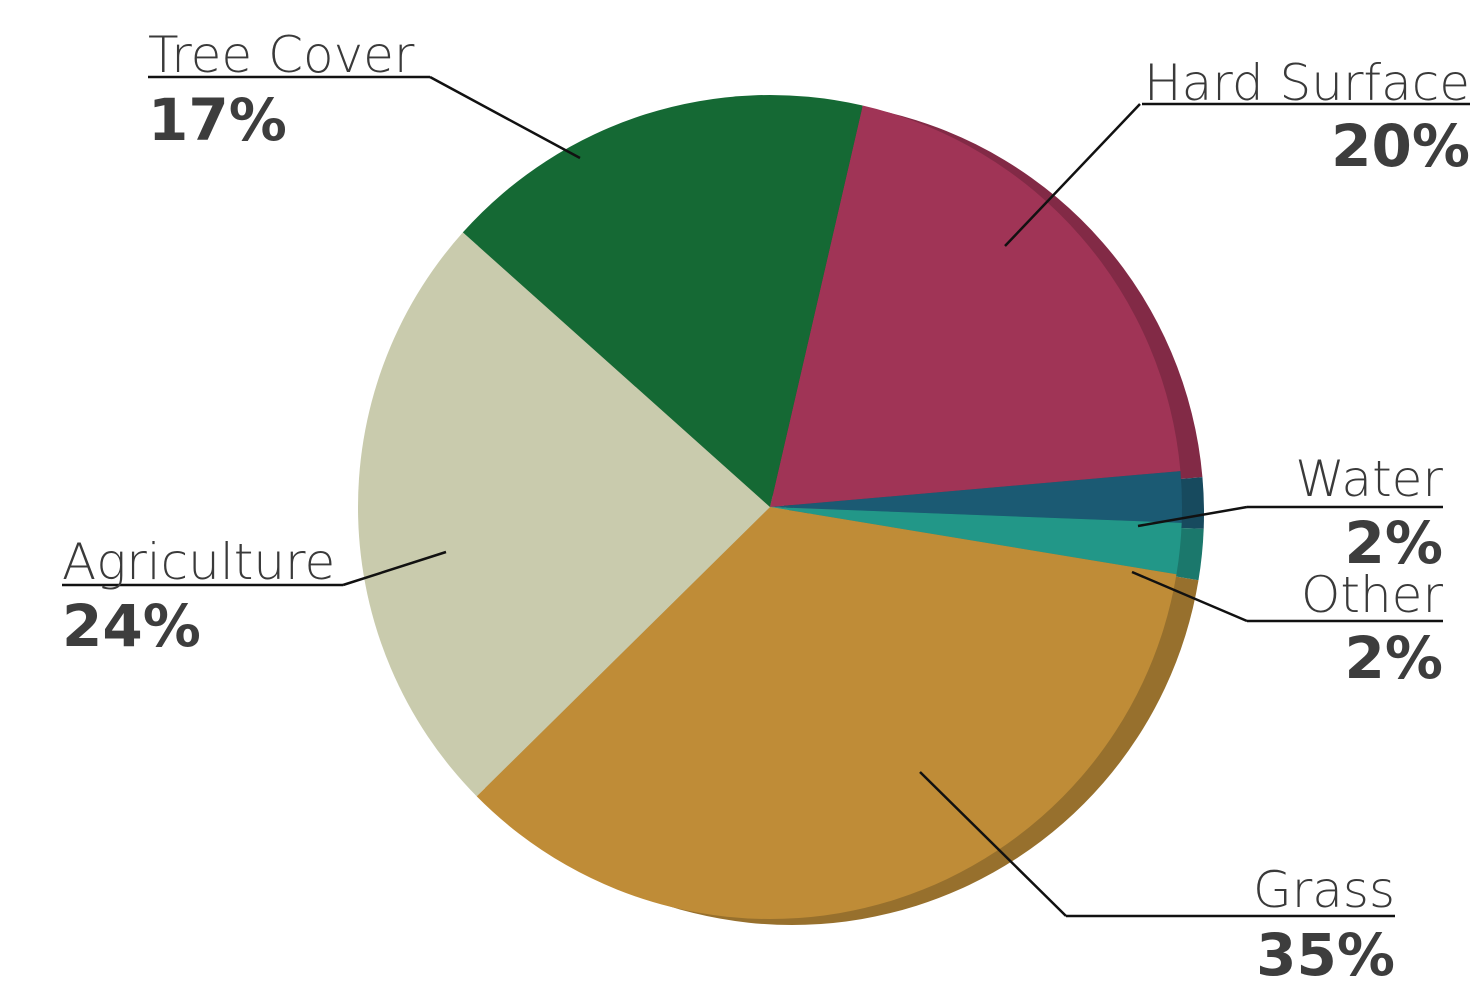 This screenshot has height=984, width=1482. I want to click on slice-label-grass: Grass, so click(1324, 890).